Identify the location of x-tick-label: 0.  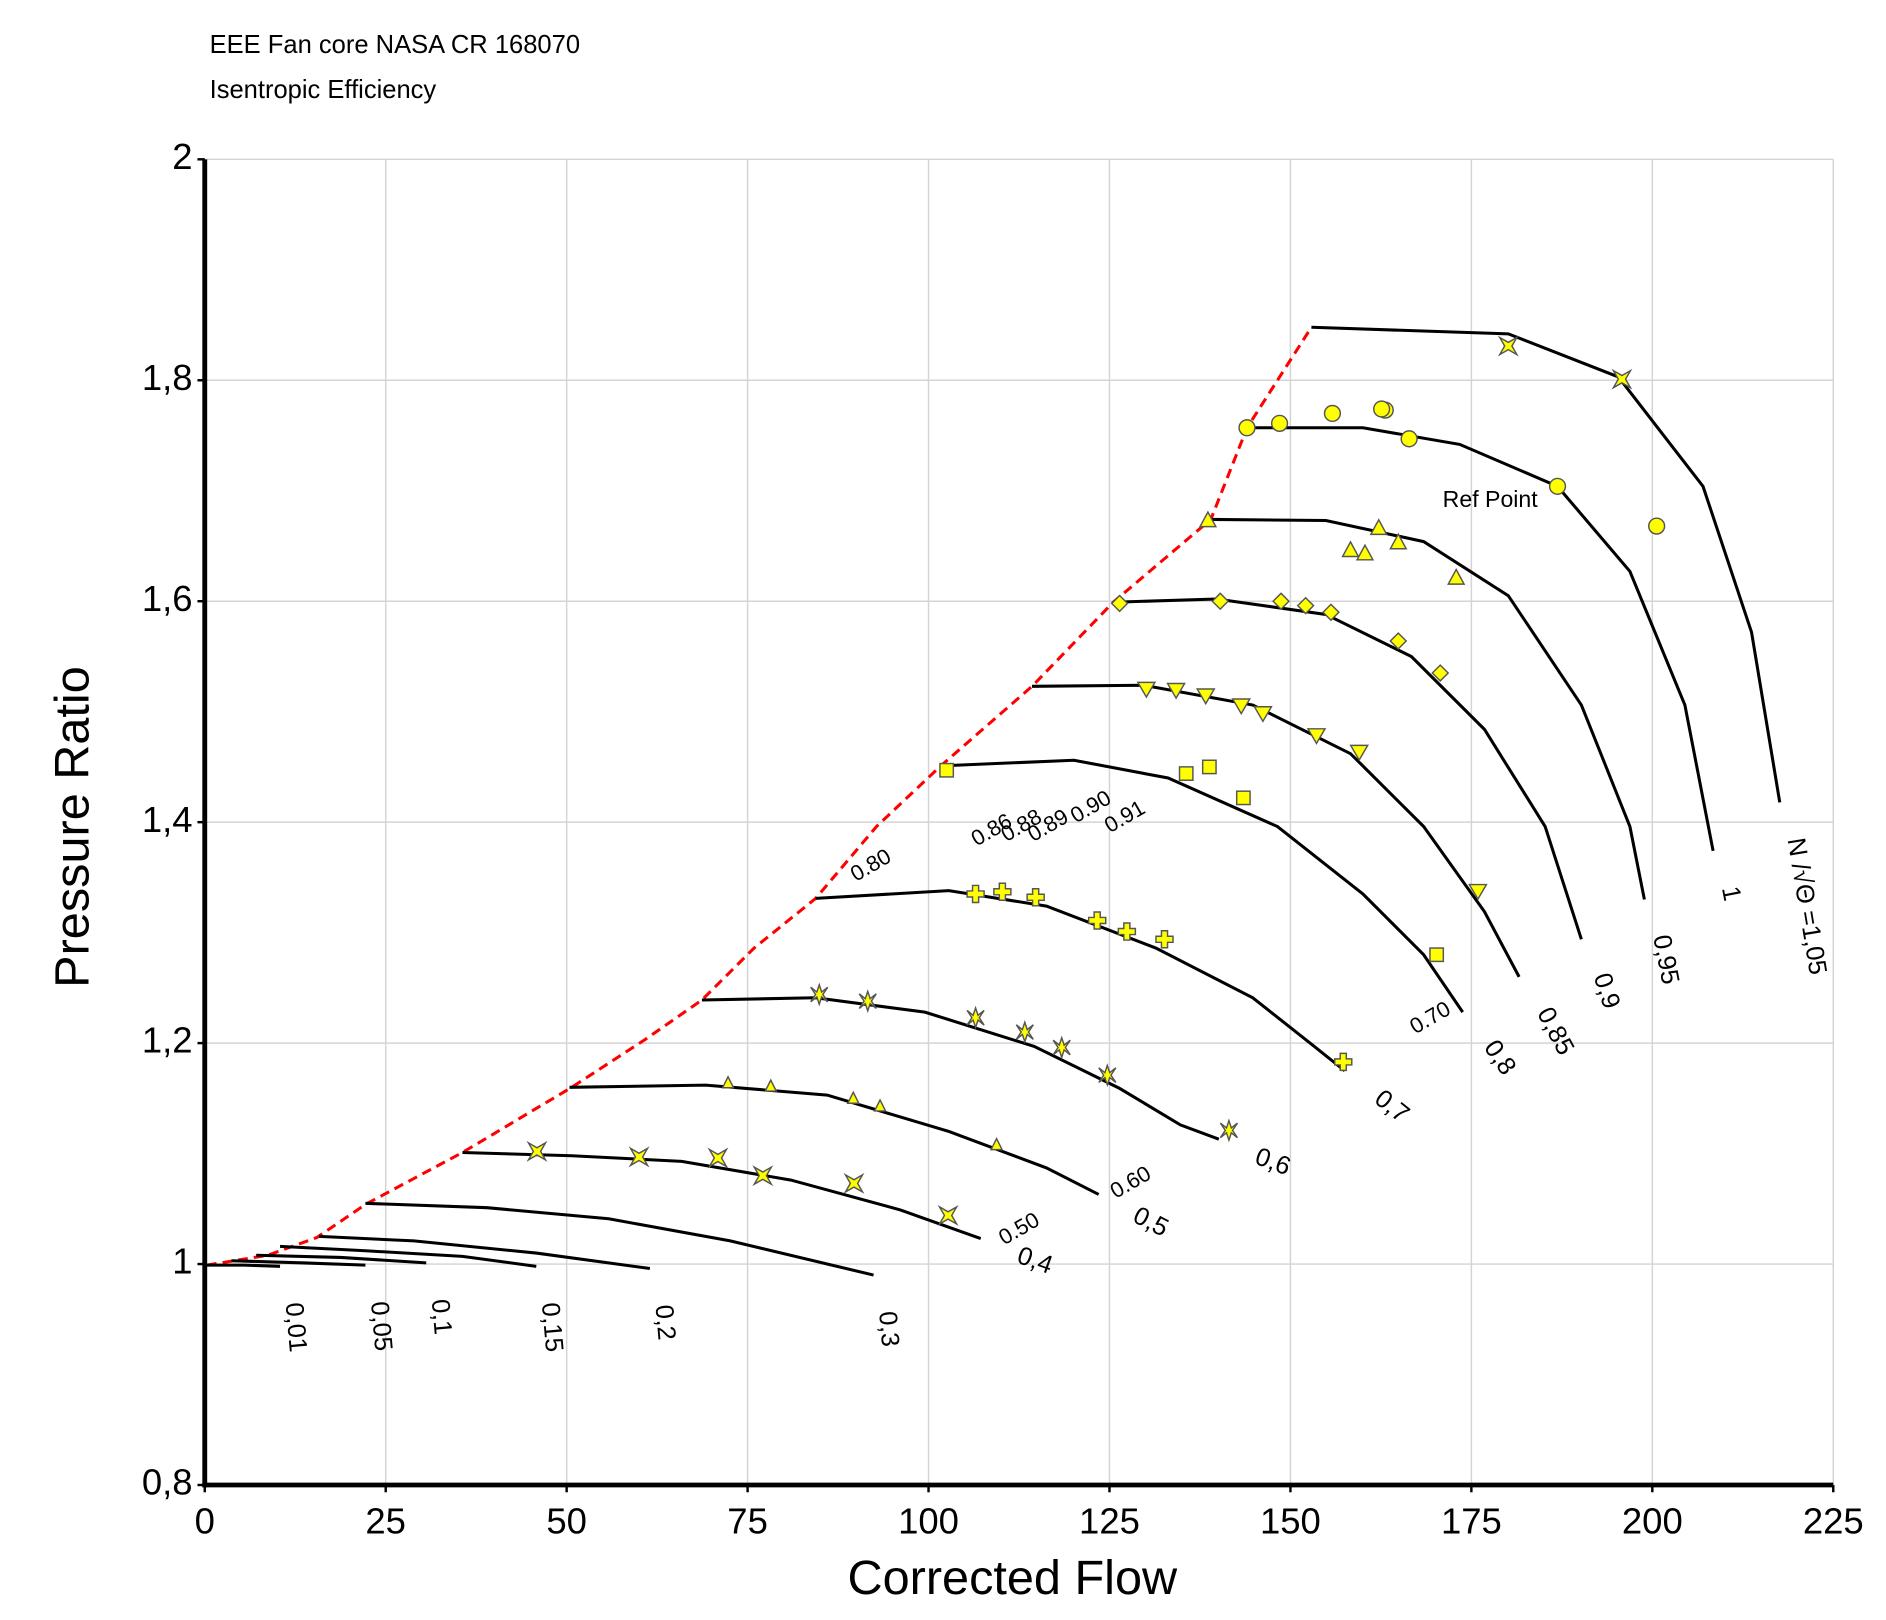
(205, 1521).